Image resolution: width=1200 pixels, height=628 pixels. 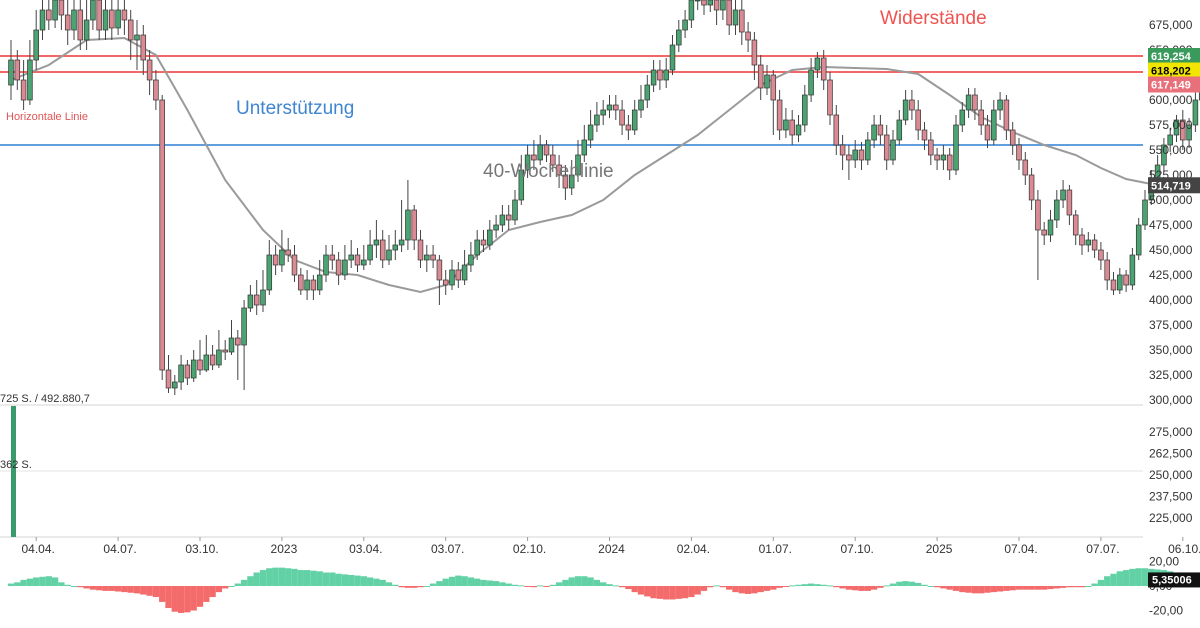 I want to click on price-tick-label: 550,000, so click(x=1171, y=150).